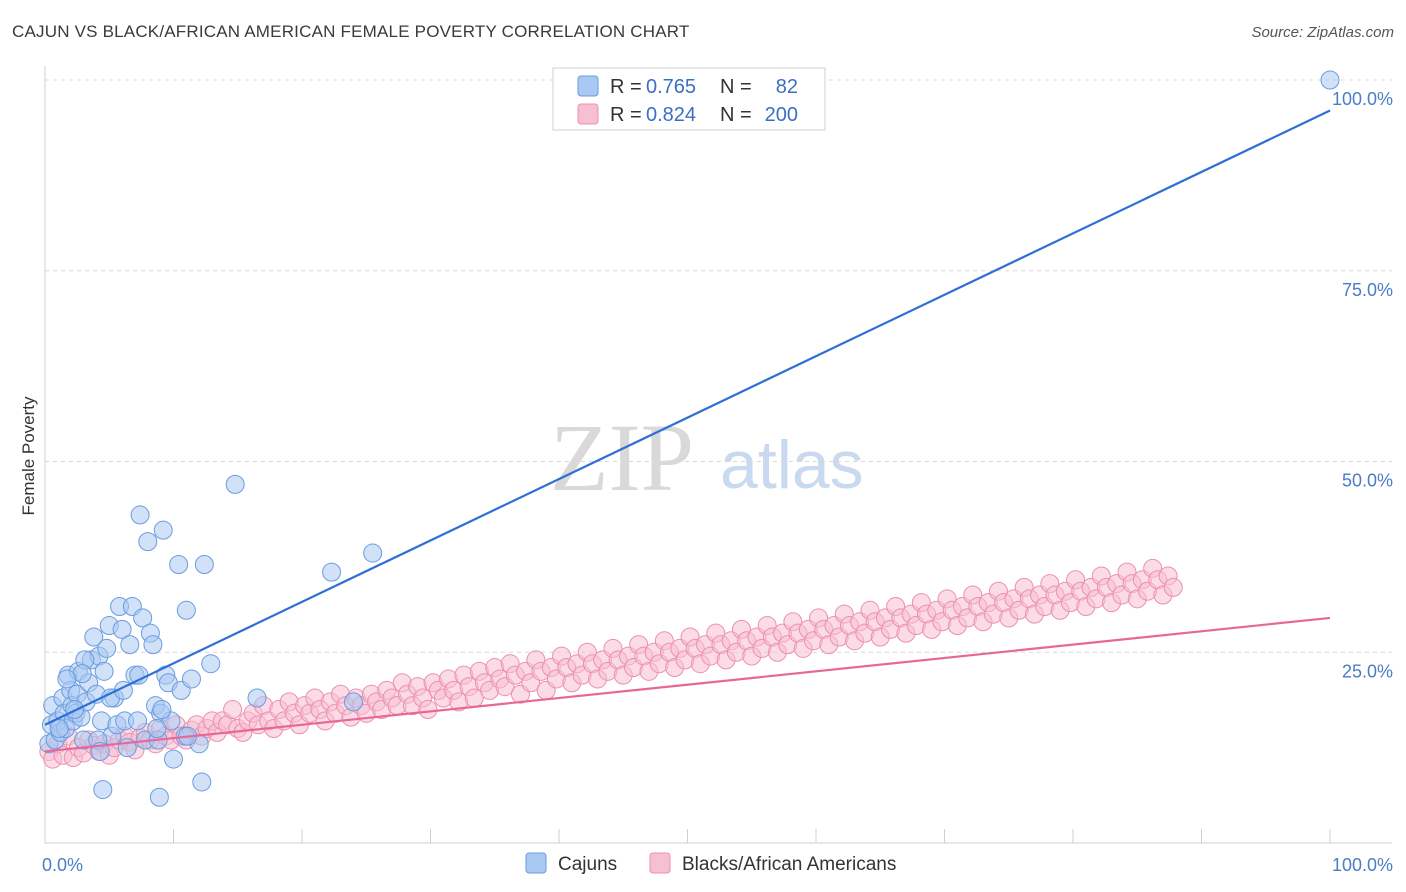  Describe the element at coordinates (587, 864) in the screenshot. I see `legend-bottom-label-cajuns: Cajuns` at that location.